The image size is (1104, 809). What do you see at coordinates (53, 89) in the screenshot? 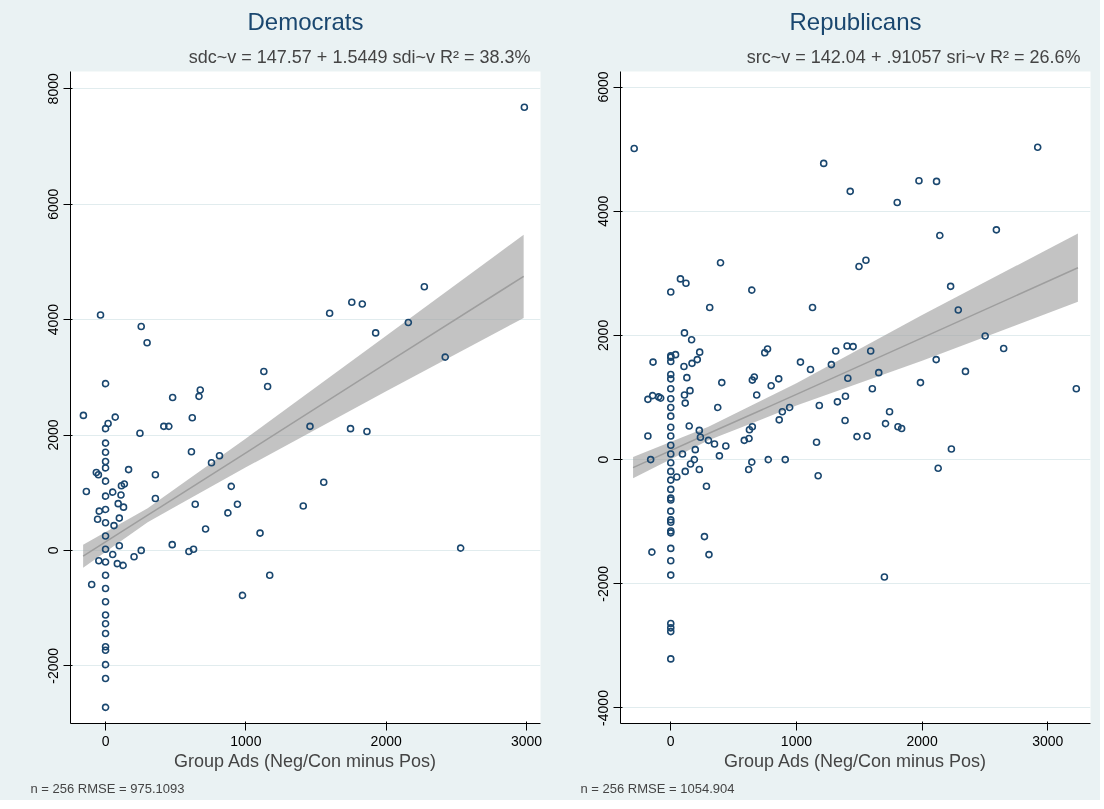
I see `y-tick-label: 8000` at bounding box center [53, 89].